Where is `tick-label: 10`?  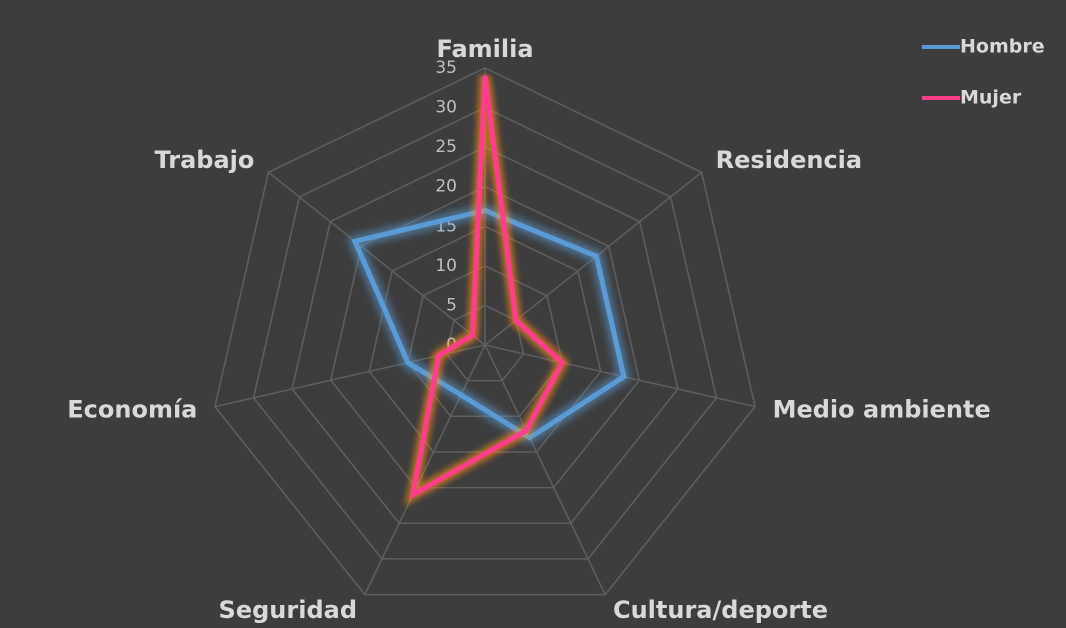 tick-label: 10 is located at coordinates (446, 266).